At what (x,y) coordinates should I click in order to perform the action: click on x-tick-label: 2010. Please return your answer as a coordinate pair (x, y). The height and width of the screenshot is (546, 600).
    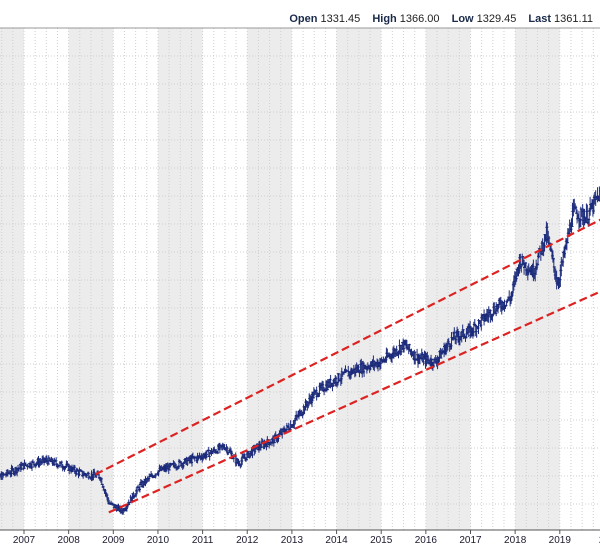
    Looking at the image, I should click on (158, 540).